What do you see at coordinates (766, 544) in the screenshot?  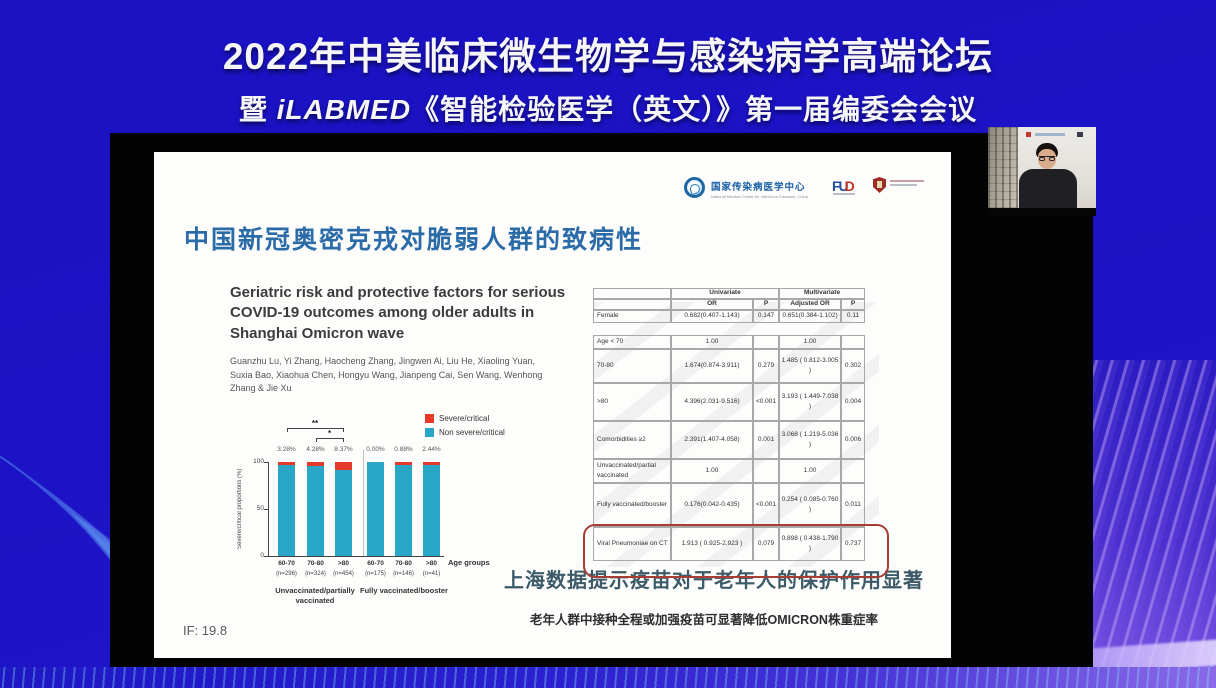 I see `p-cell: 0.079` at bounding box center [766, 544].